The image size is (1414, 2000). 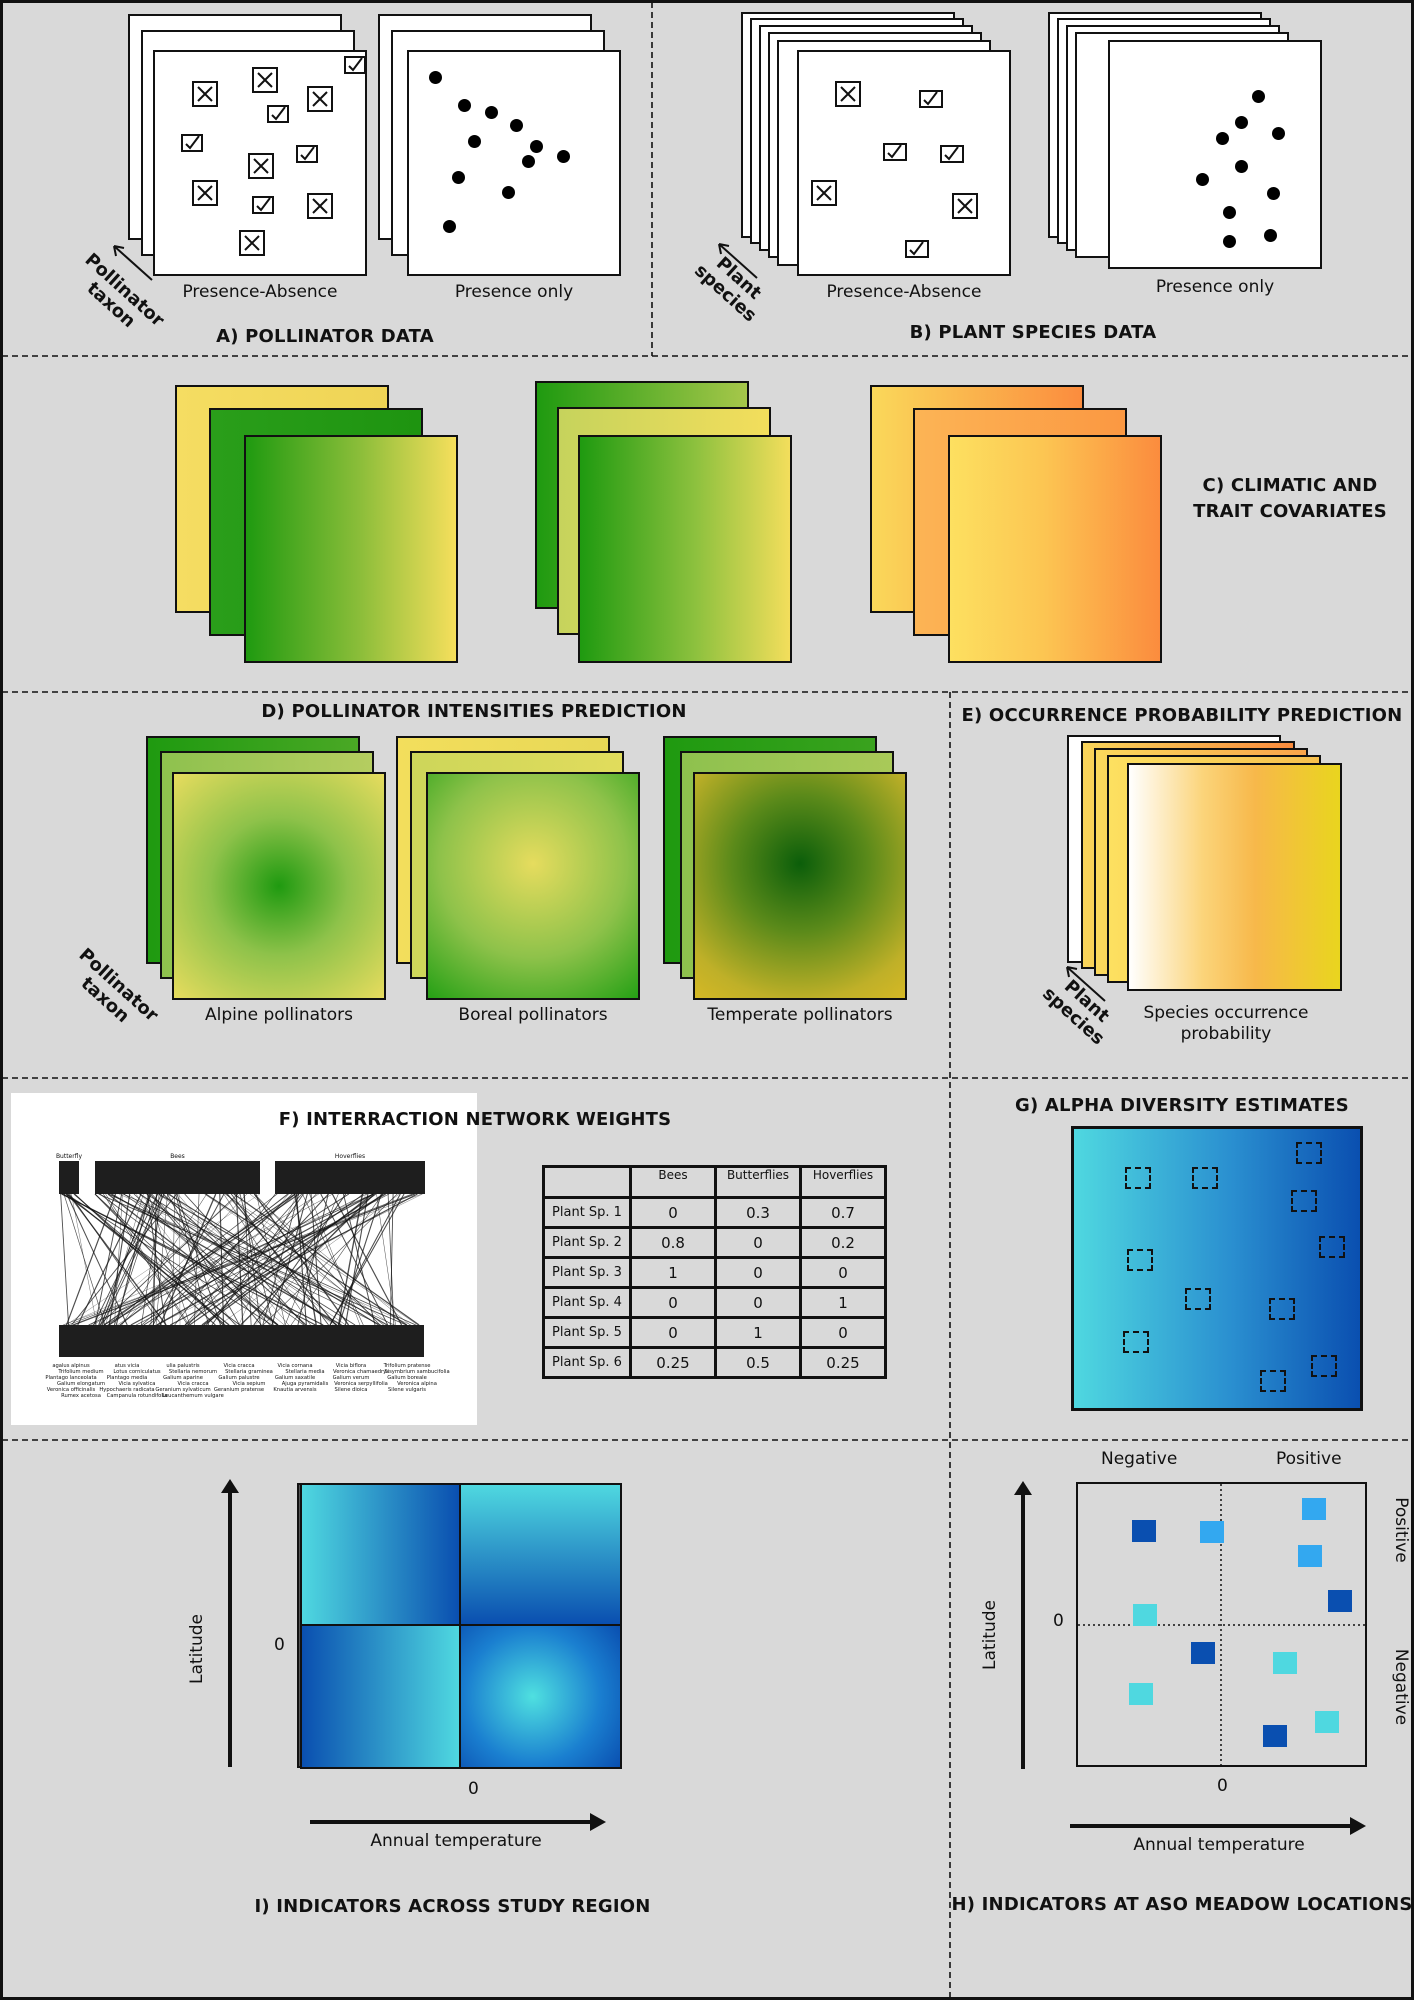 I want to click on plant-species-label: Plantago media, so click(x=127, y=1378).